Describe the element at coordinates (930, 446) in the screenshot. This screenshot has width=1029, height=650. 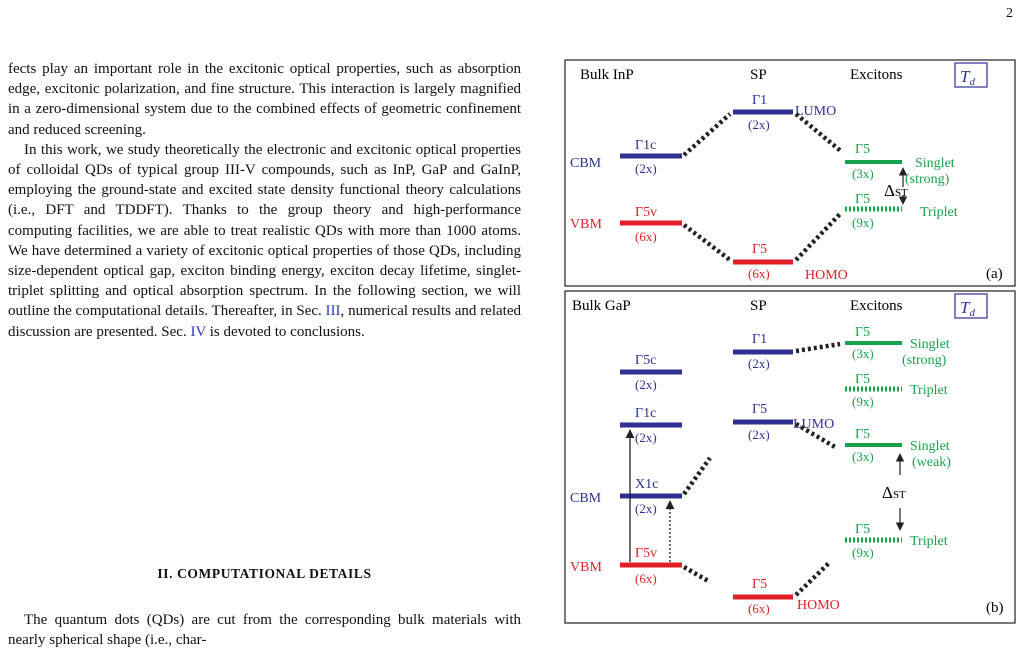
I see `panel-b-singlet-weak-text: Singlet` at that location.